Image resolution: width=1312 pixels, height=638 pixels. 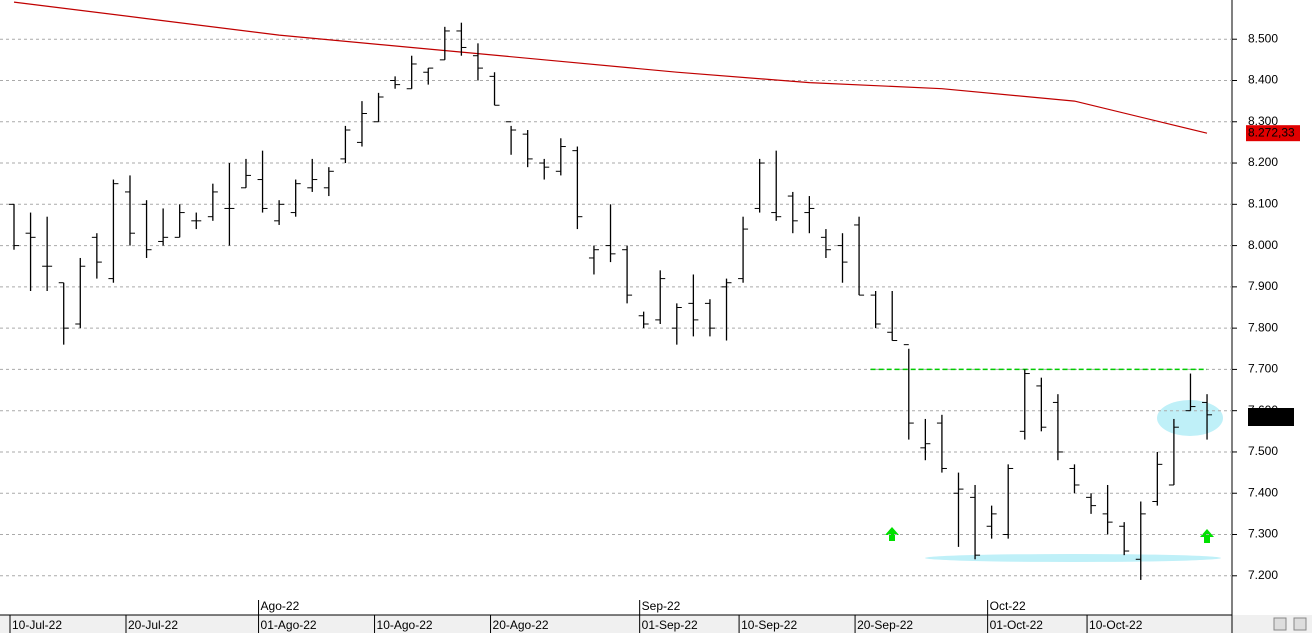 What do you see at coordinates (1008, 606) in the screenshot?
I see `month-label: Oct-22` at bounding box center [1008, 606].